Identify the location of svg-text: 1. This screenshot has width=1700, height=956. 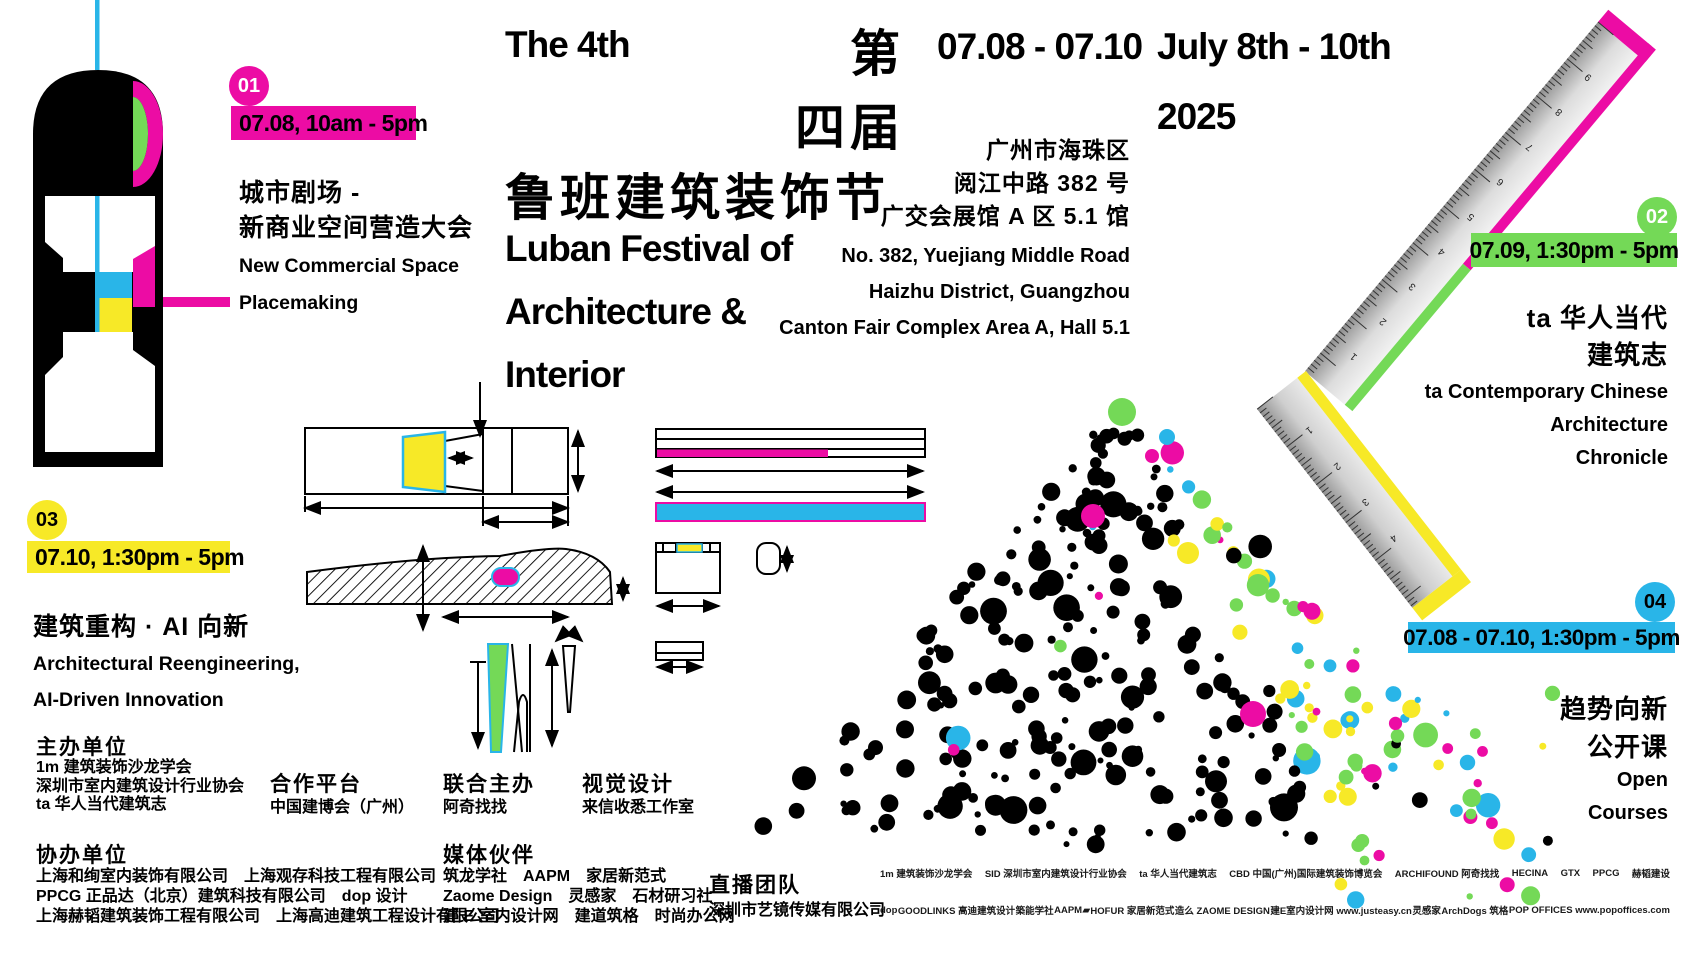
(1354, 356).